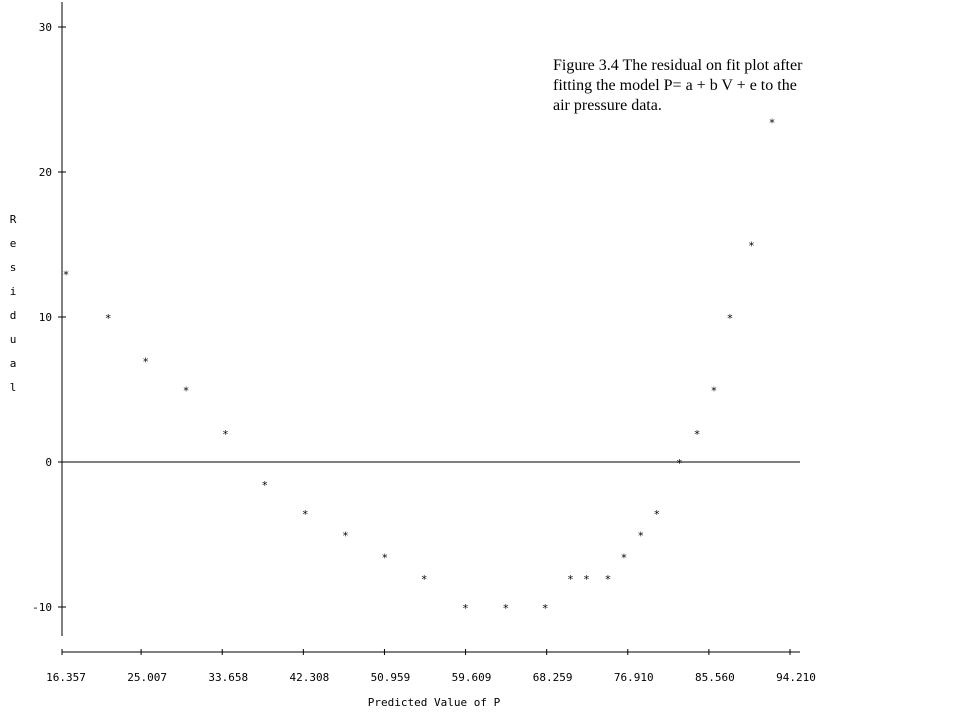  I want to click on x-tick-label: 33.658, so click(228, 677).